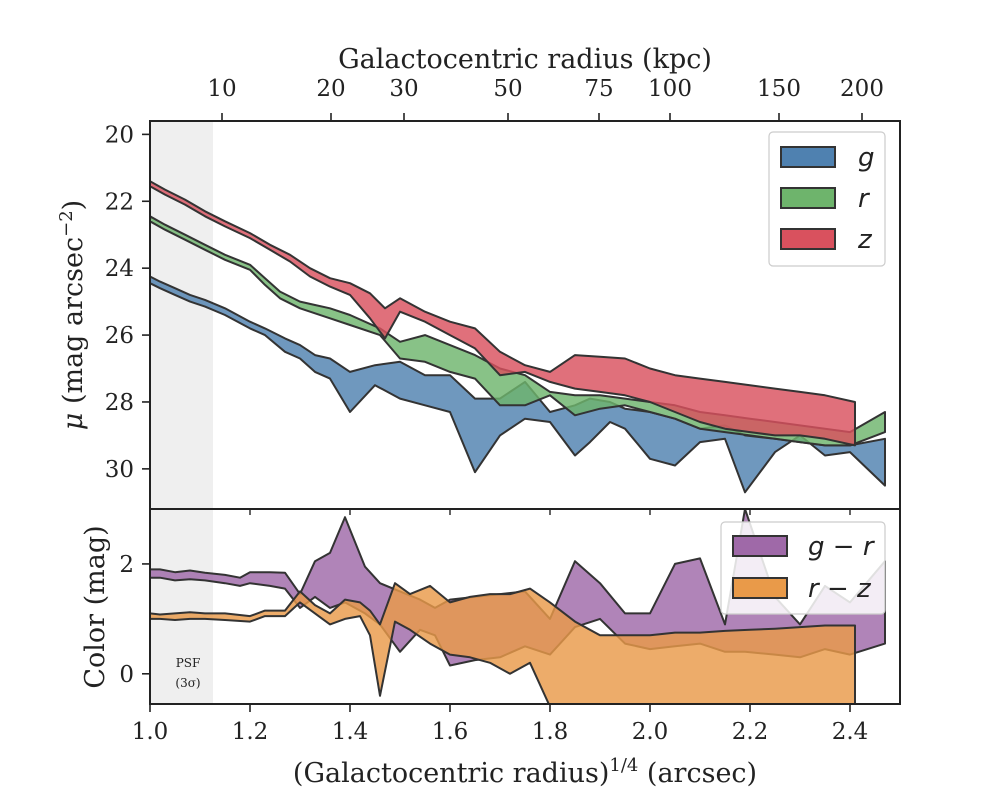 This screenshot has height=805, width=1000. What do you see at coordinates (550, 732) in the screenshot?
I see `x-tick-label: 1.8` at bounding box center [550, 732].